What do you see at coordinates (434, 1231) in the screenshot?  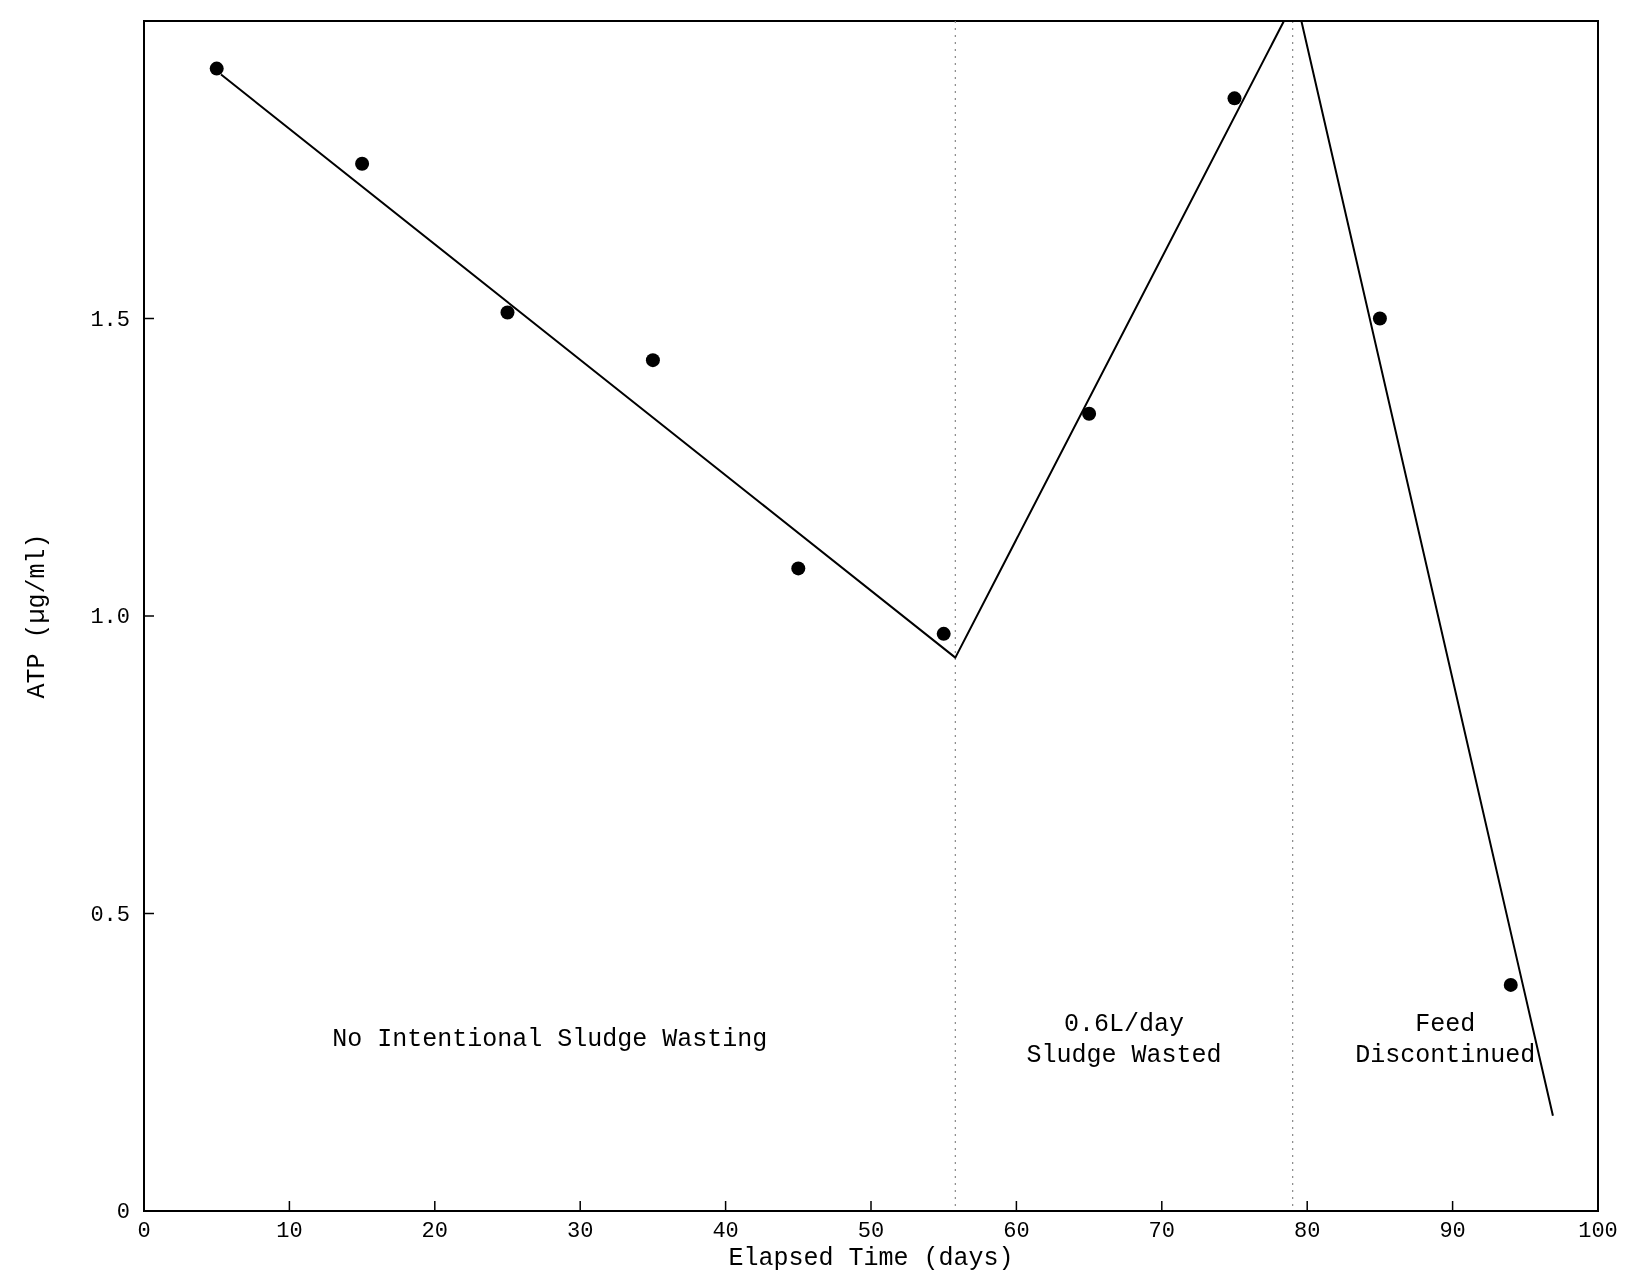 I see `x-tick-label: 20` at bounding box center [434, 1231].